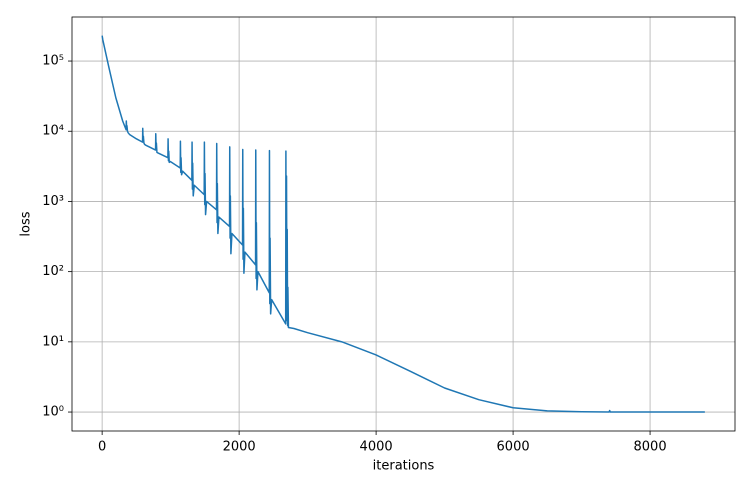 The width and height of the screenshot is (750, 493). Describe the element at coordinates (53, 131) in the screenshot. I see `y-tick-label: 10⁴` at that location.